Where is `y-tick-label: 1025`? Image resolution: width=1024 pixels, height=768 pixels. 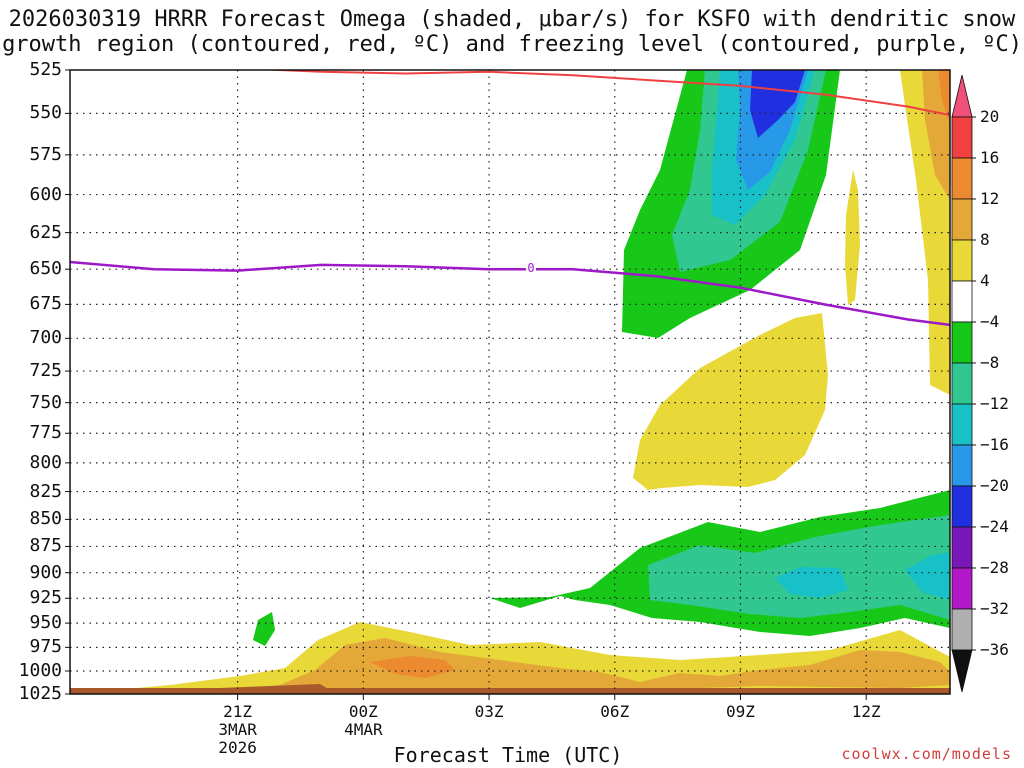
y-tick-label: 1025 is located at coordinates (40, 693).